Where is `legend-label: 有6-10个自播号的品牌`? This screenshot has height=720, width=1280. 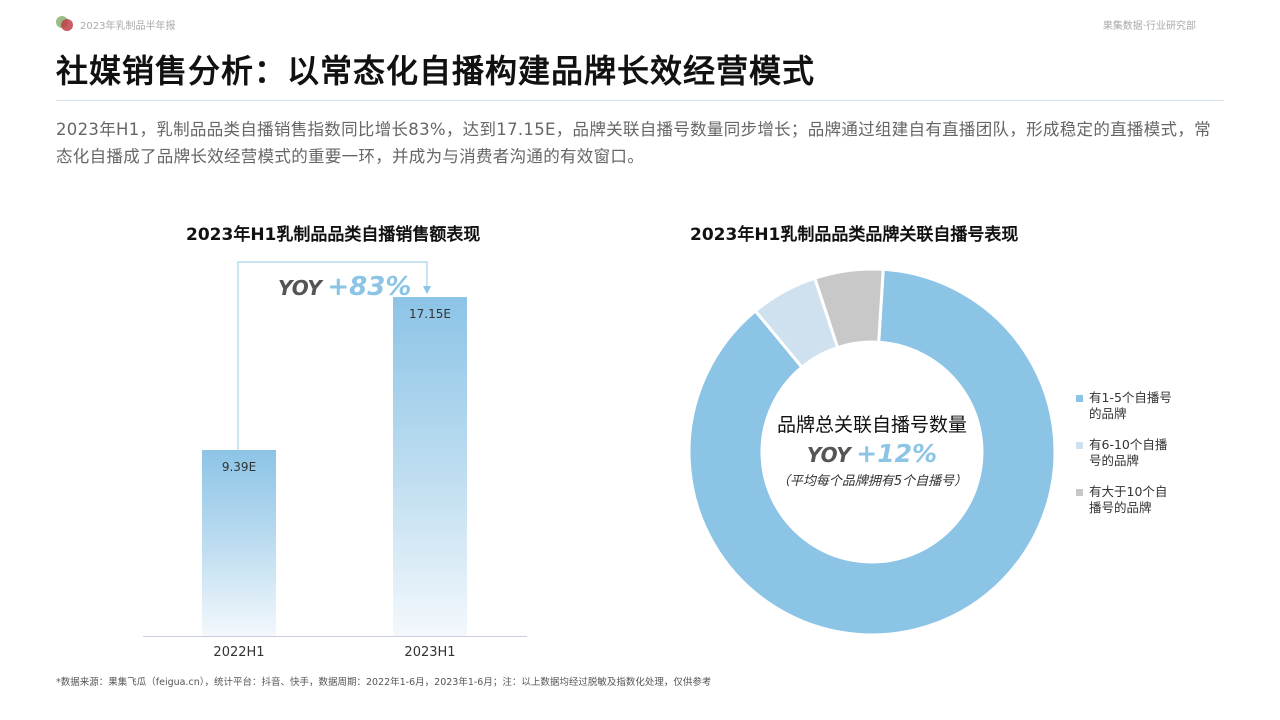 legend-label: 有6-10个自播号的品牌 is located at coordinates (1128, 452).